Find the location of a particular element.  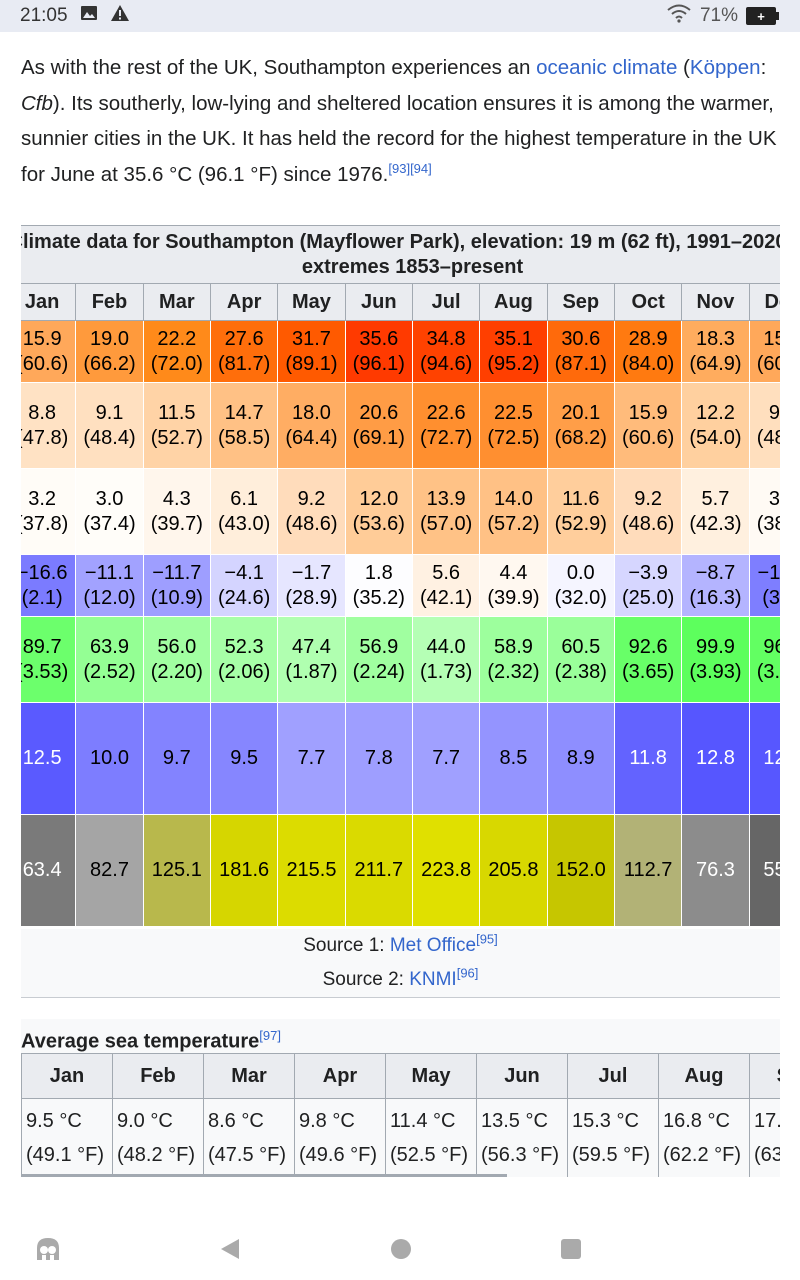

record-high-secondary: (84.0) is located at coordinates (648, 363).